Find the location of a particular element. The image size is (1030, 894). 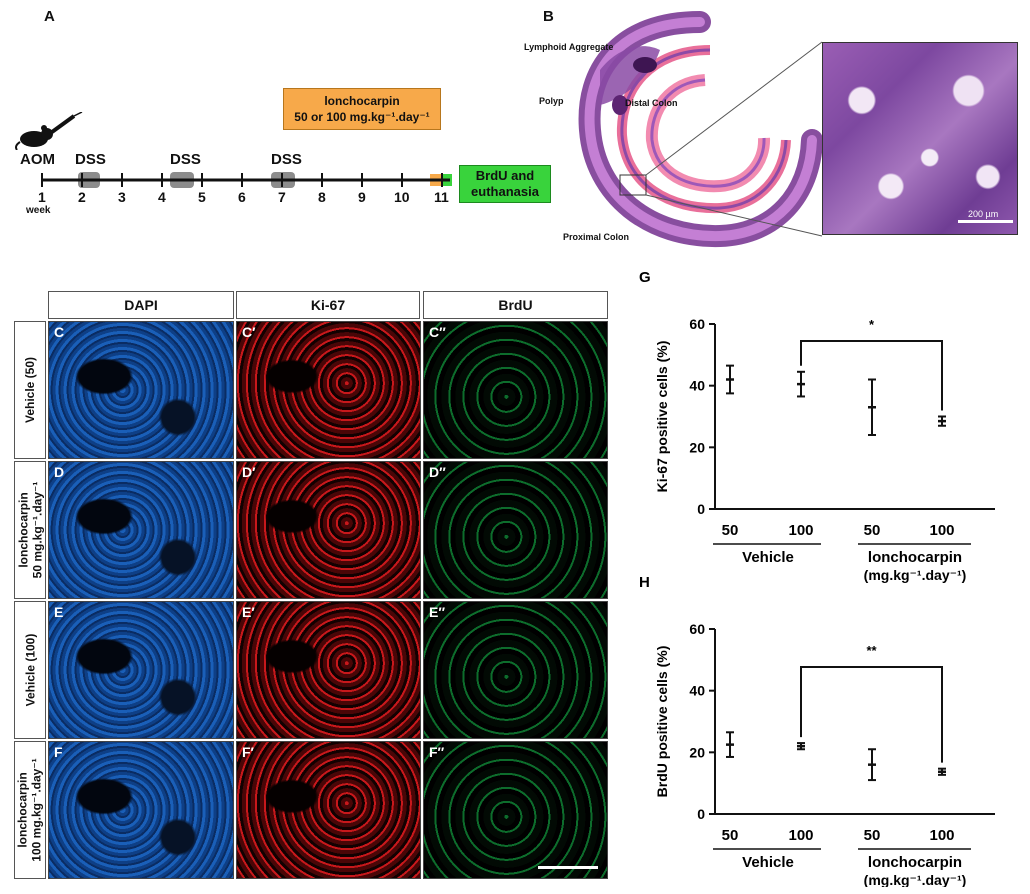

timeline-tick-label: 10 is located at coordinates (402, 197).